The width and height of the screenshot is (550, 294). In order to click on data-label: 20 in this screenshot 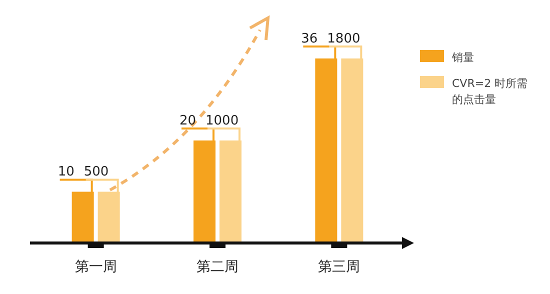, I will do `click(188, 120)`.